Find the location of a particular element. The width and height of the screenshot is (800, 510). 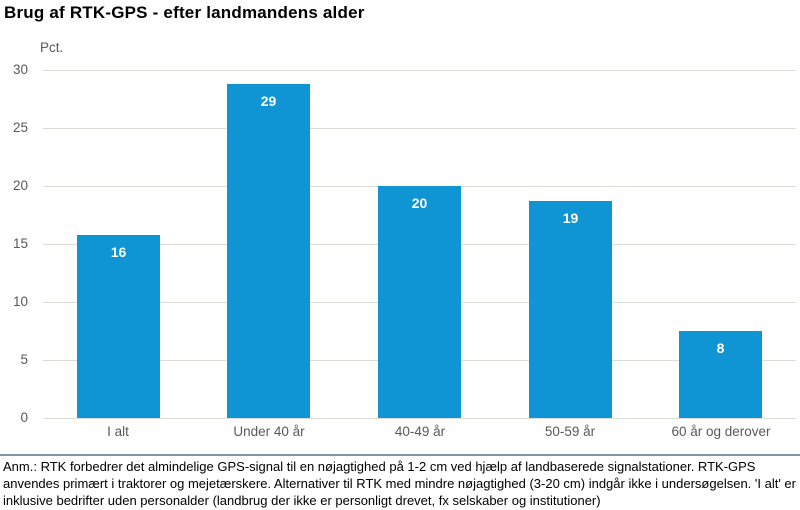

y-axis-tick-label: 5 is located at coordinates (24, 359).